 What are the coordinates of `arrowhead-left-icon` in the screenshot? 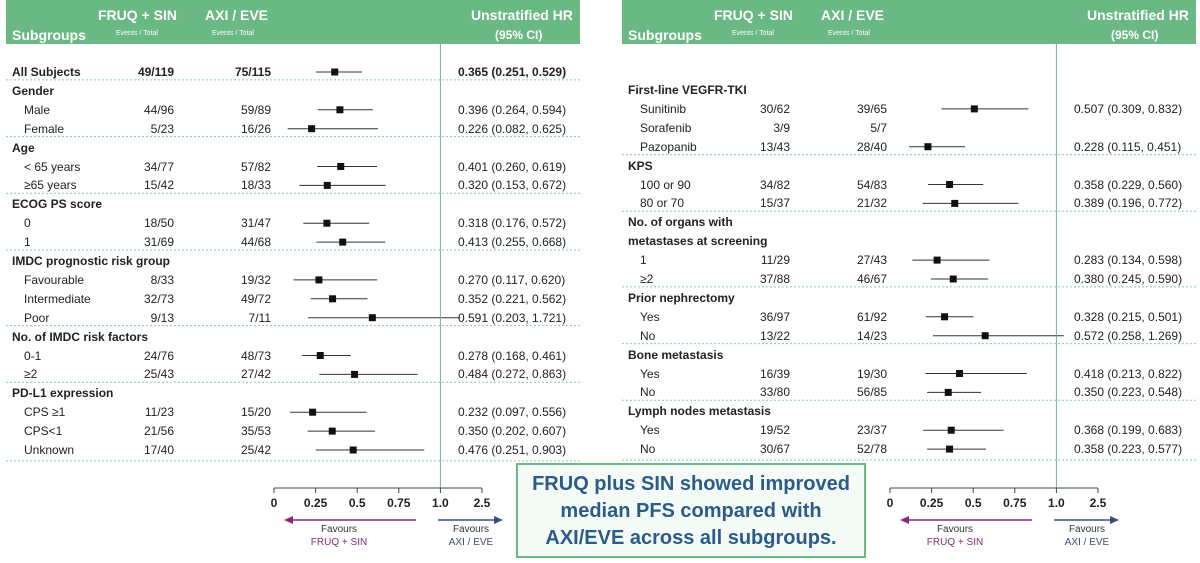 It's located at (904, 520).